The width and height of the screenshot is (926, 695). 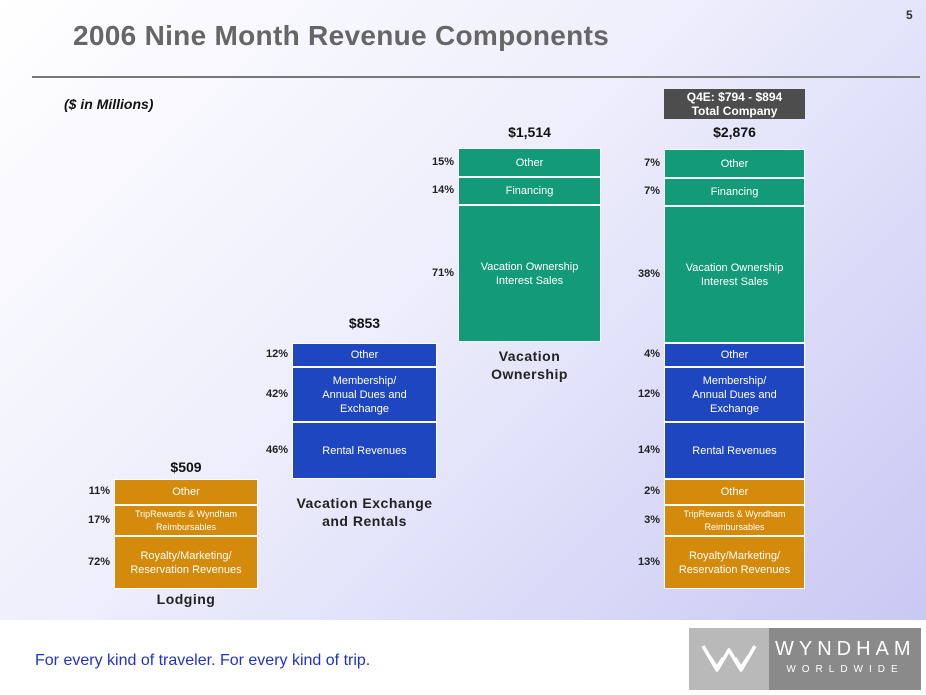 What do you see at coordinates (648, 449) in the screenshot?
I see `pct-label-total_company-3: 14%` at bounding box center [648, 449].